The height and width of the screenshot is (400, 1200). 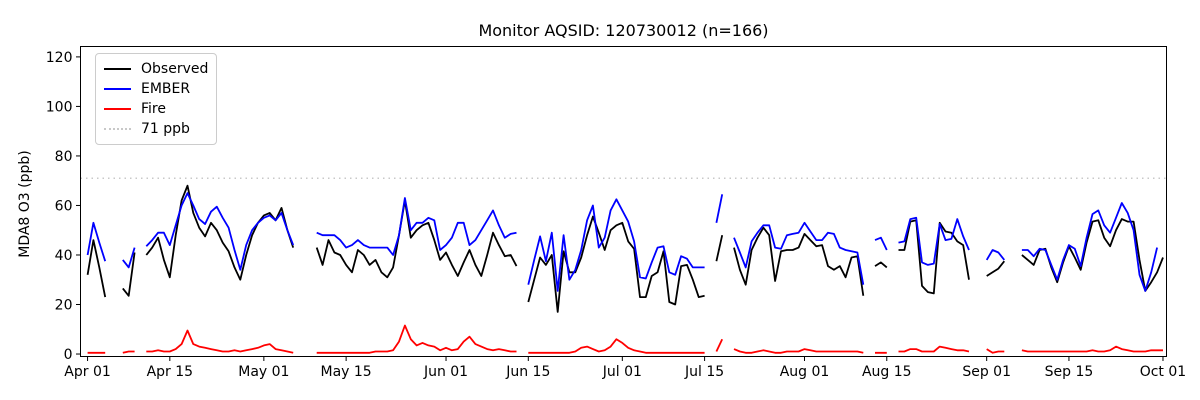 What do you see at coordinates (887, 372) in the screenshot?
I see `x-tick-label: Aug 15` at bounding box center [887, 372].